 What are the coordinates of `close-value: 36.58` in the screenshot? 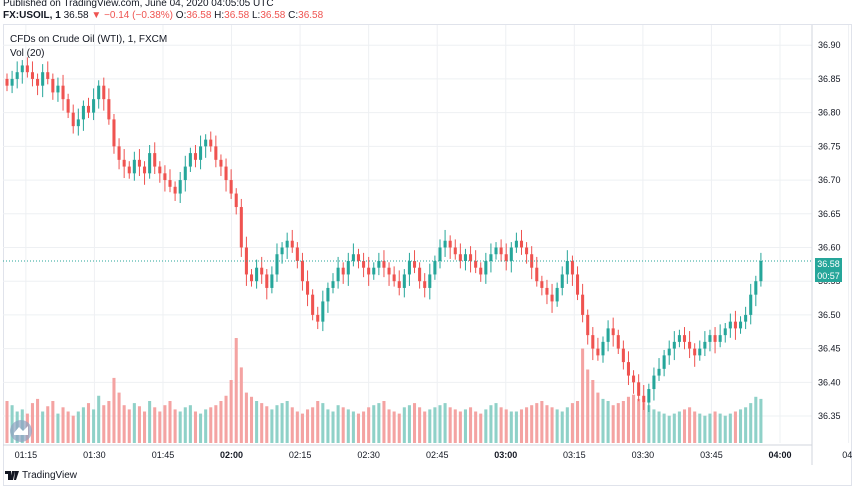 It's located at (311, 15).